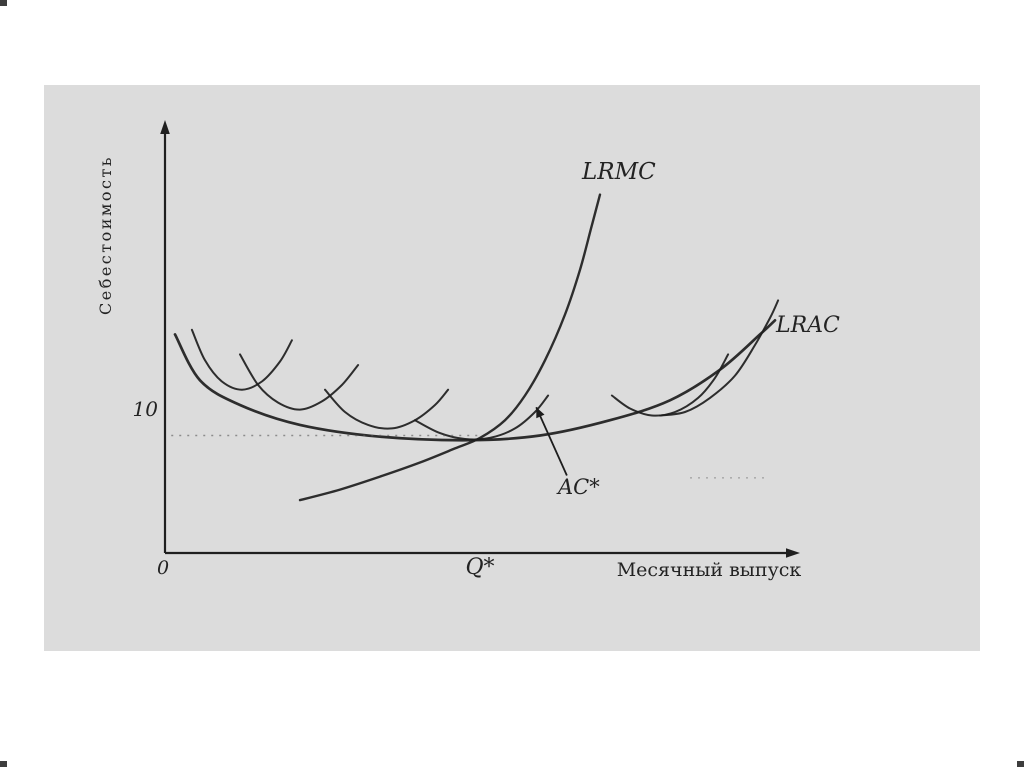  I want to click on curve-lrmc, so click(450, 347).